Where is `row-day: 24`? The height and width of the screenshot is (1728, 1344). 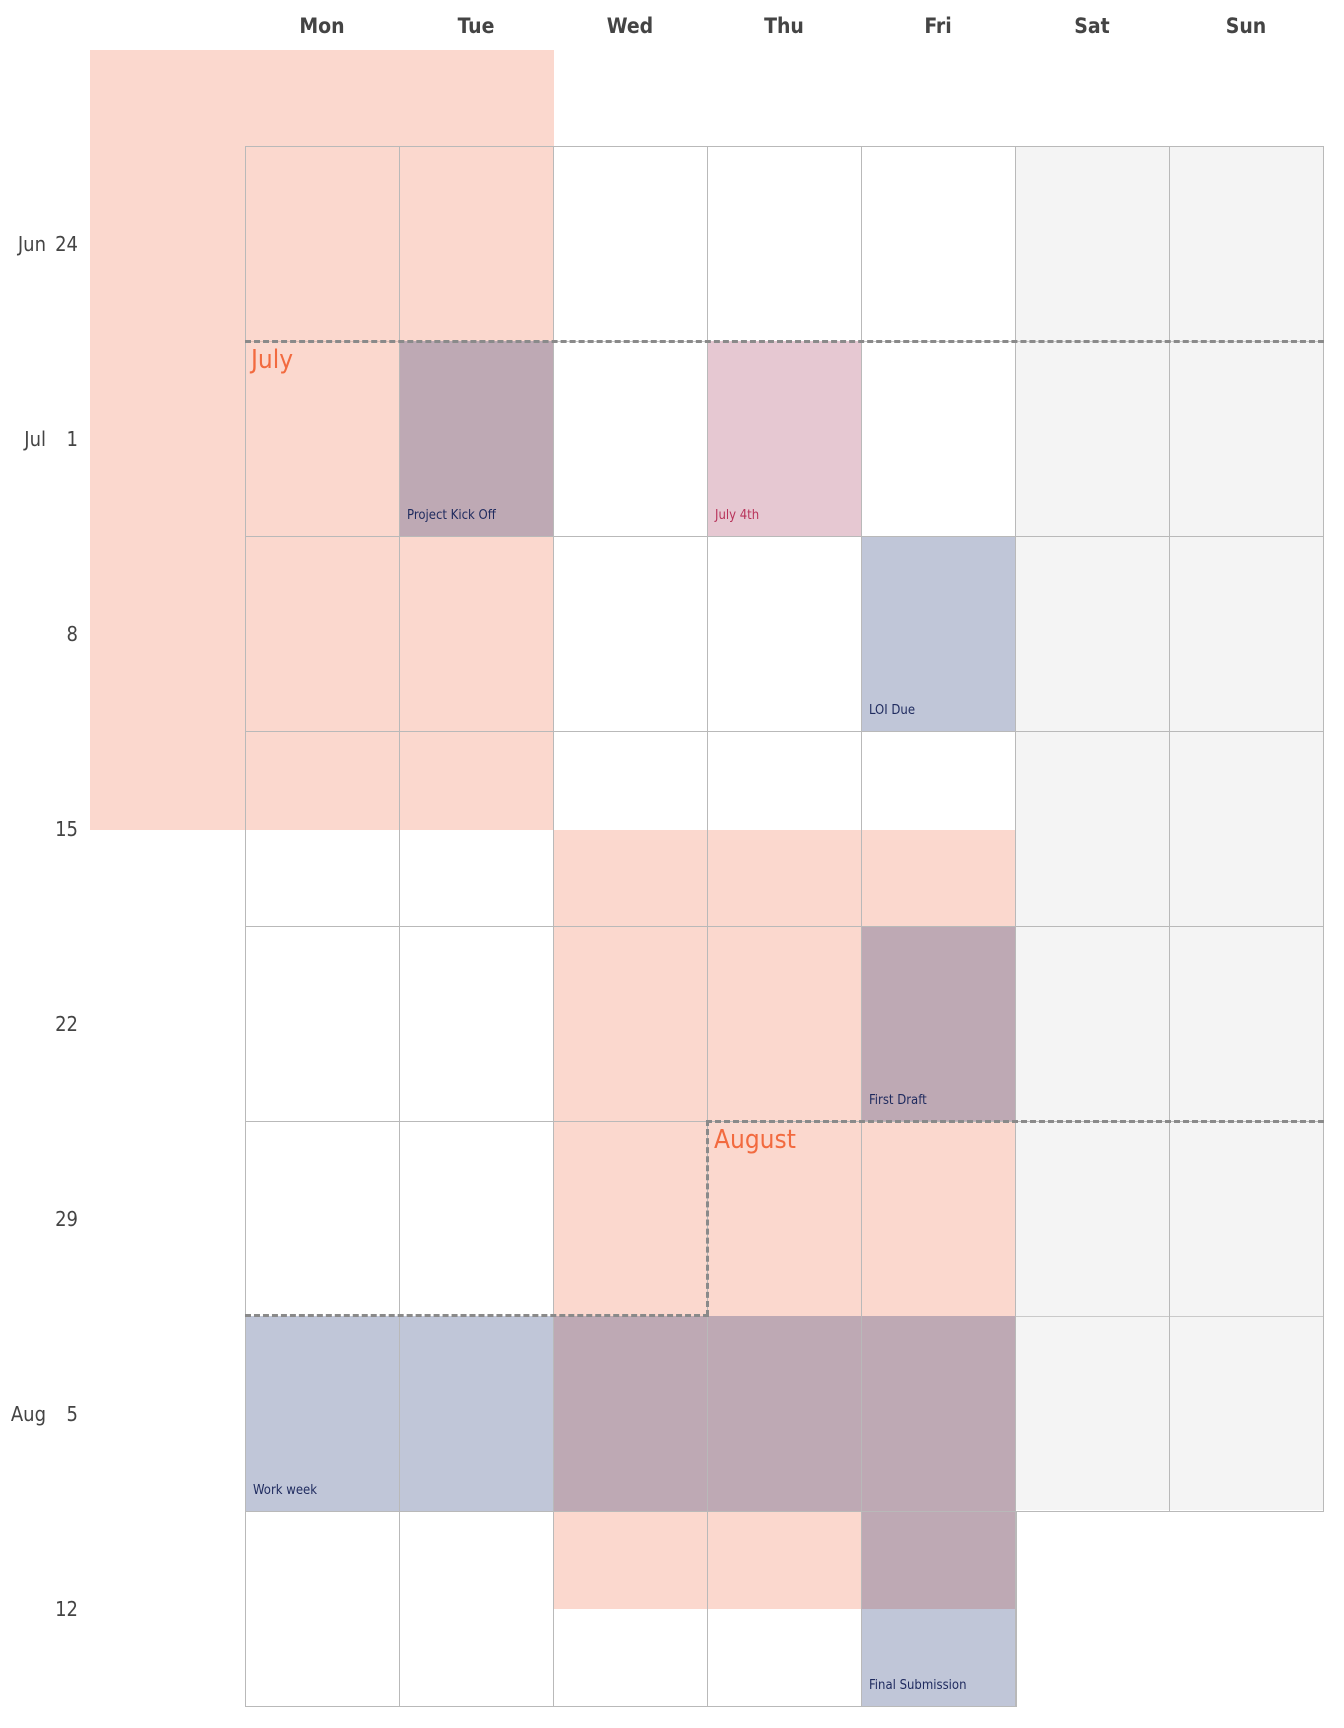 row-day: 24 is located at coordinates (66, 244).